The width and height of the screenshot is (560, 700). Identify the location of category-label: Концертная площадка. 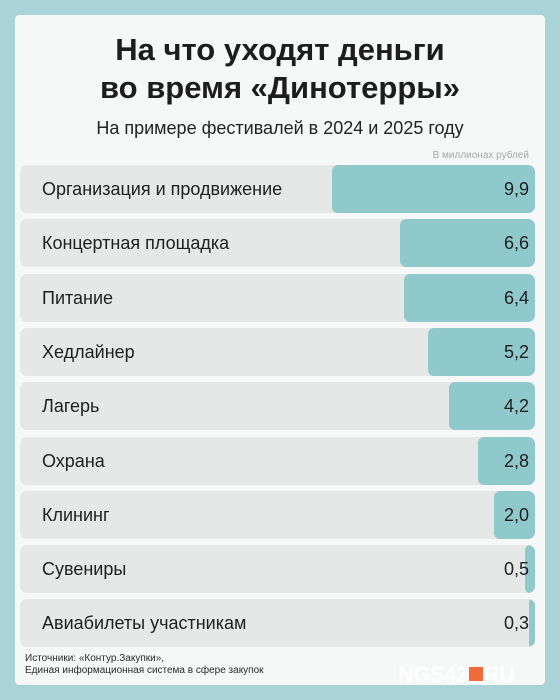
(136, 243).